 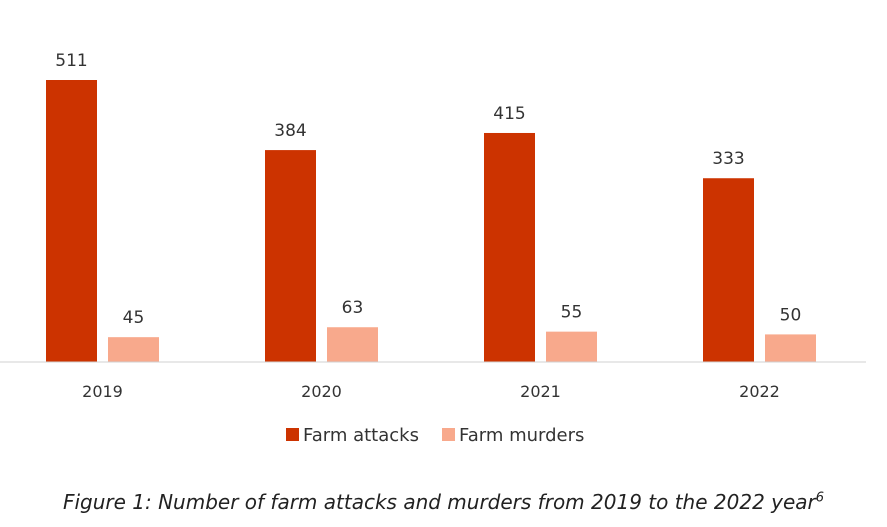 I want to click on data-label-farm-murders-2019: 45, so click(x=134, y=318).